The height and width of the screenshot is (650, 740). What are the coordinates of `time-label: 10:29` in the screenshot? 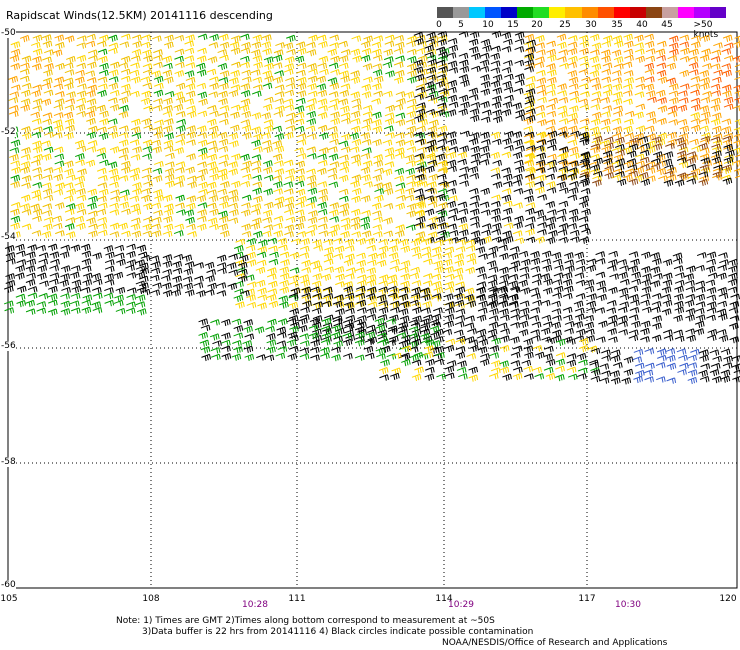 It's located at (461, 605).